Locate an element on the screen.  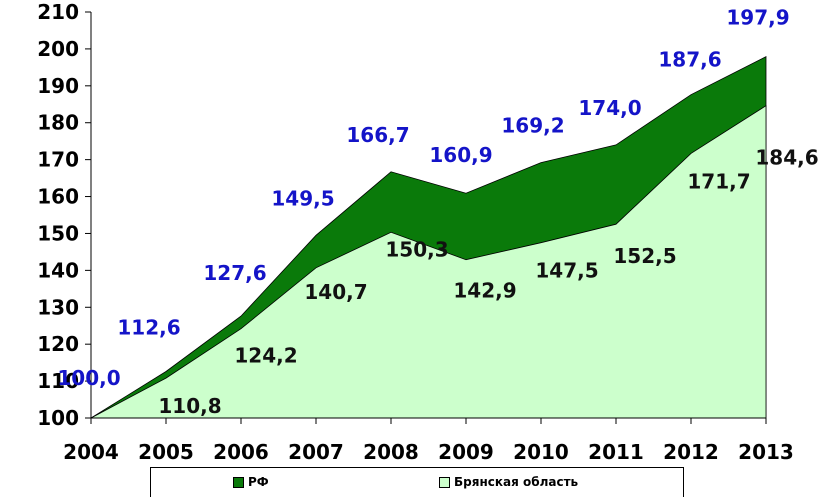
data-label-region: 124,2 is located at coordinates (265, 356).